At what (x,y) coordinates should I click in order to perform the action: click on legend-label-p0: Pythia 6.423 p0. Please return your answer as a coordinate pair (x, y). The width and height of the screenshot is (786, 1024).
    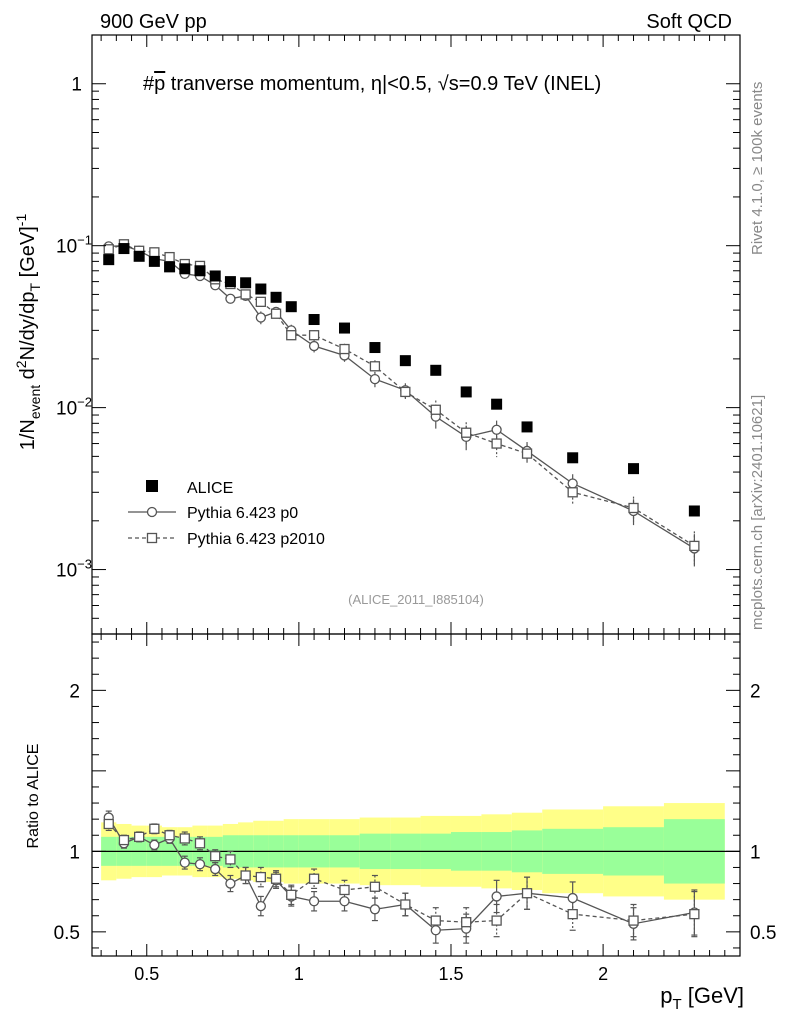
    Looking at the image, I should click on (242, 513).